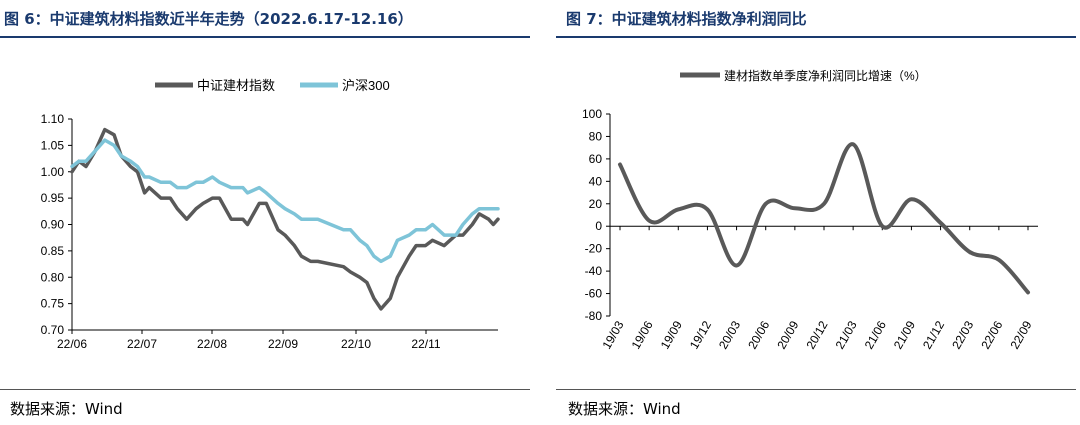  What do you see at coordinates (904, 334) in the screenshot?
I see `x-tick-label: 21/09` at bounding box center [904, 334].